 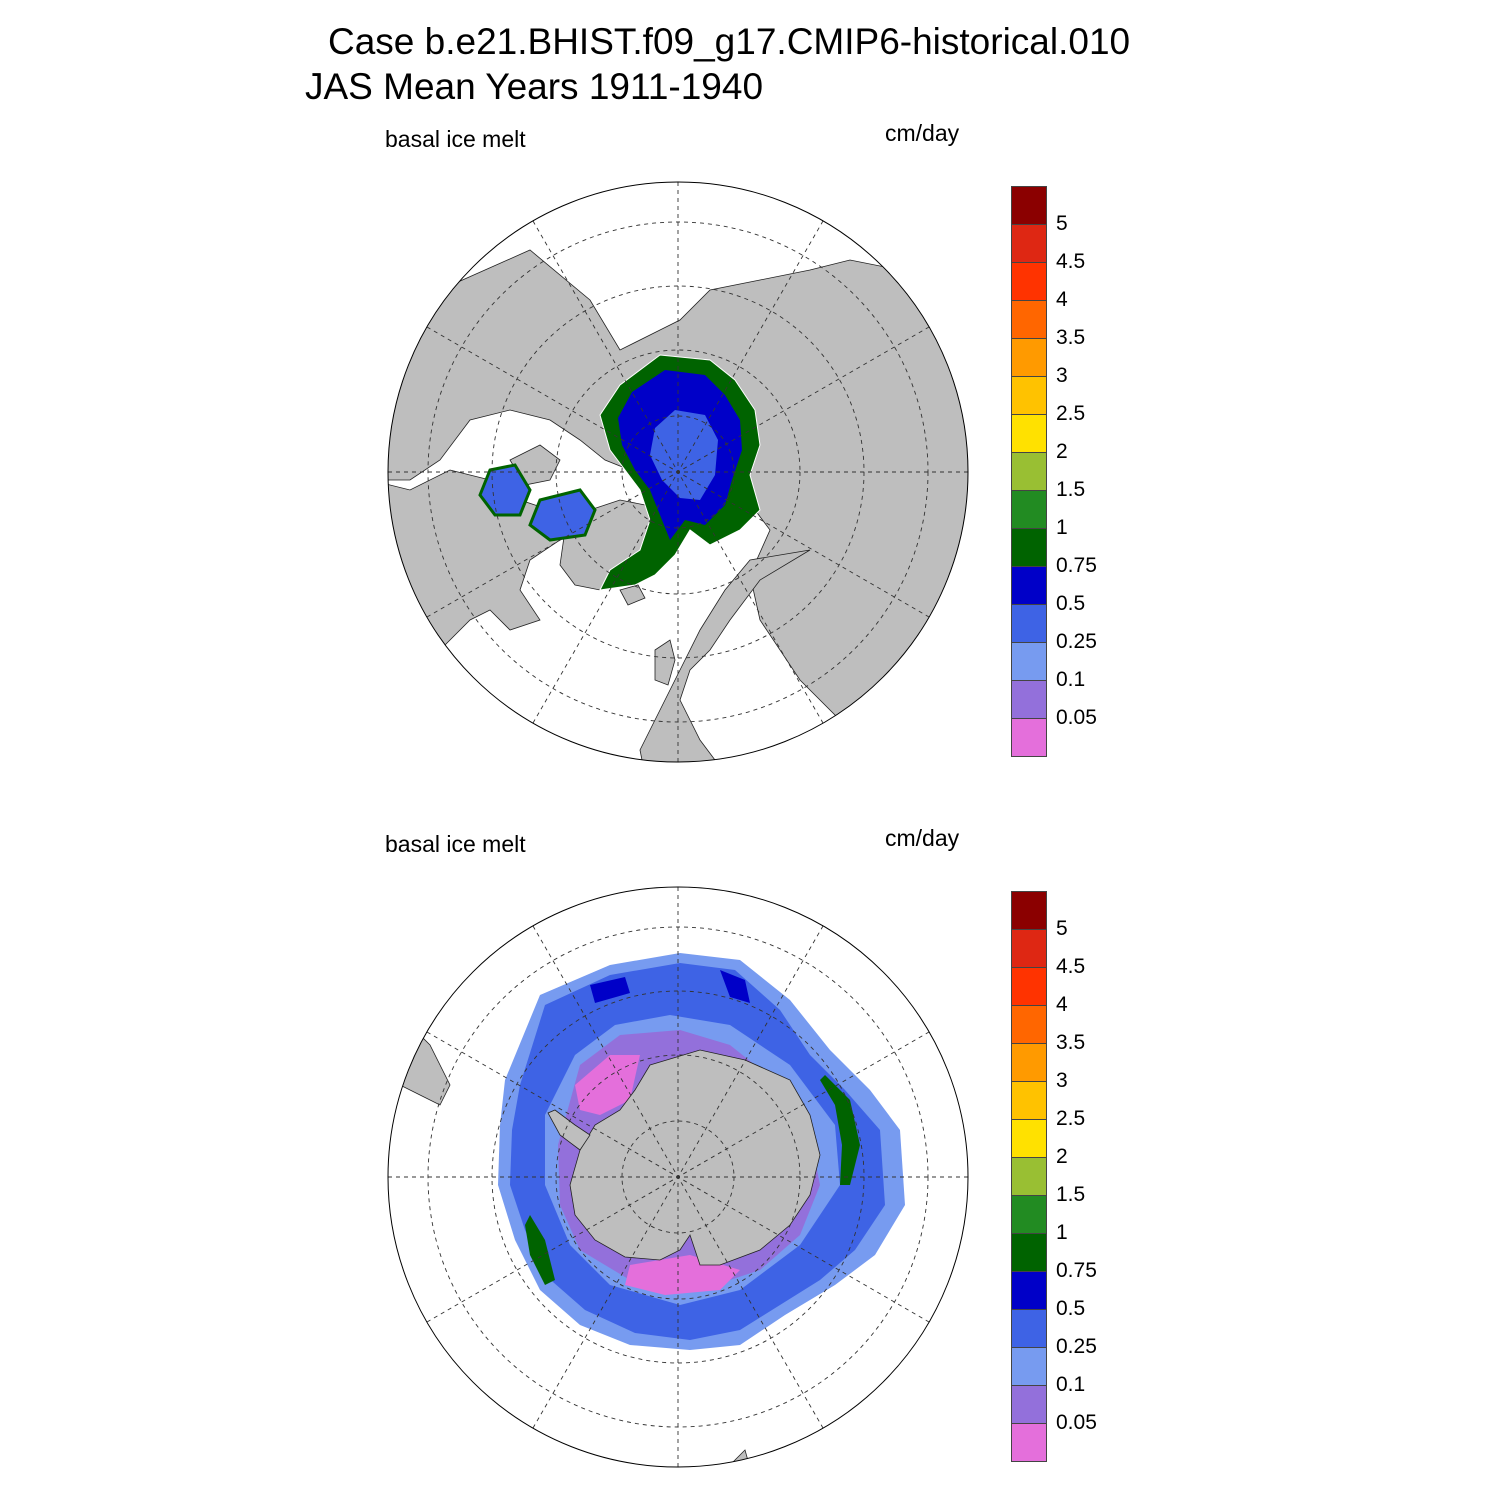 What do you see at coordinates (1054, 471) in the screenshot?
I see `north-colorbar: 0.05 0.1 0.25 0.5 0.75 1 1.5 2 2.5 3 3.5 4 4.5 5` at bounding box center [1054, 471].